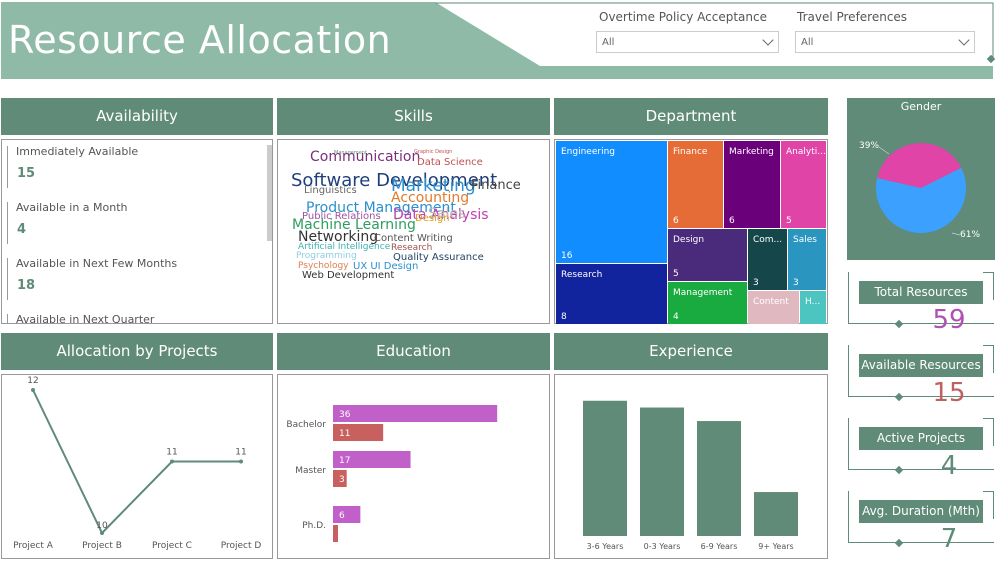  What do you see at coordinates (687, 42) in the screenshot?
I see `filter-overtime-select: All` at bounding box center [687, 42].